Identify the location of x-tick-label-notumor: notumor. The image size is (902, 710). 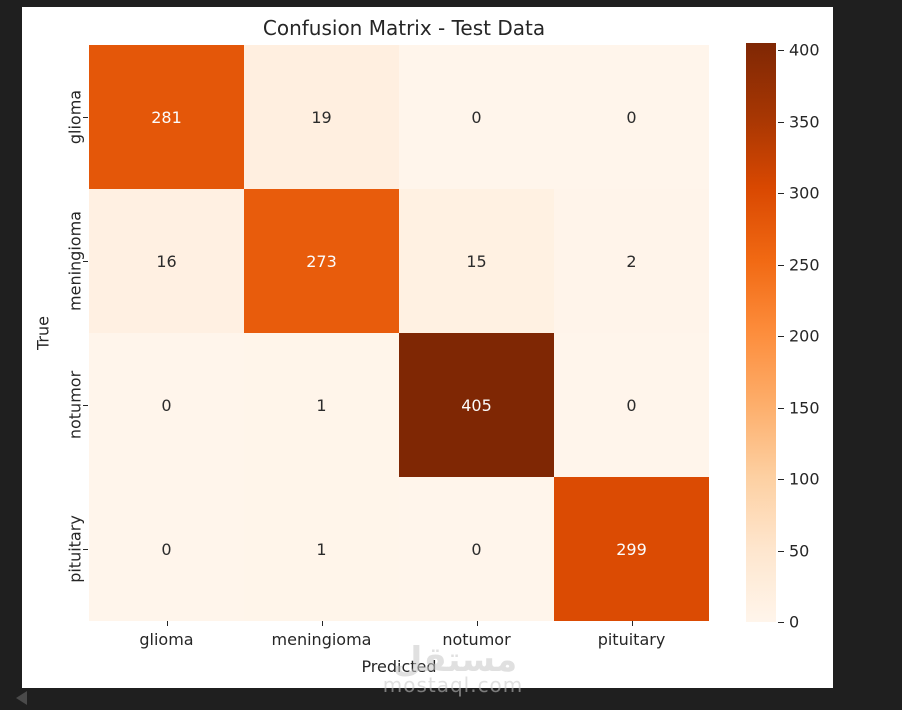
(476, 639).